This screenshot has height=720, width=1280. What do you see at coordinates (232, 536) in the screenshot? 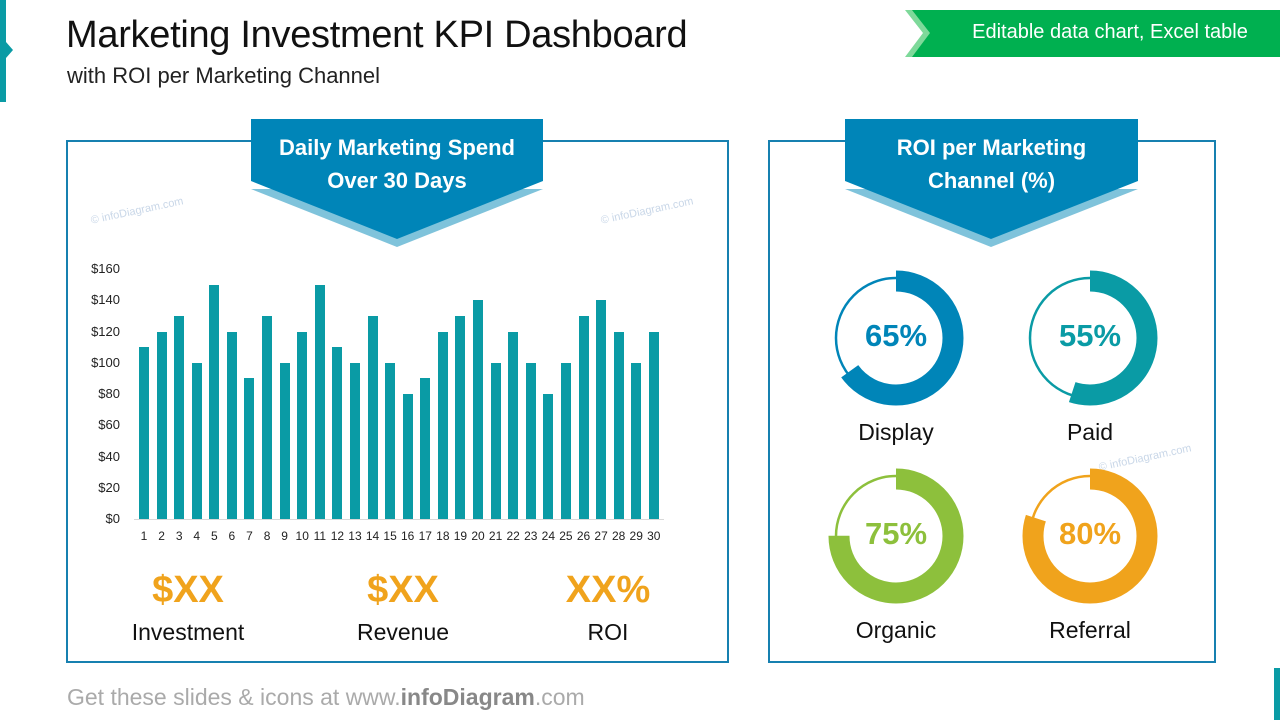
I see `x-tick-label: 6` at bounding box center [232, 536].